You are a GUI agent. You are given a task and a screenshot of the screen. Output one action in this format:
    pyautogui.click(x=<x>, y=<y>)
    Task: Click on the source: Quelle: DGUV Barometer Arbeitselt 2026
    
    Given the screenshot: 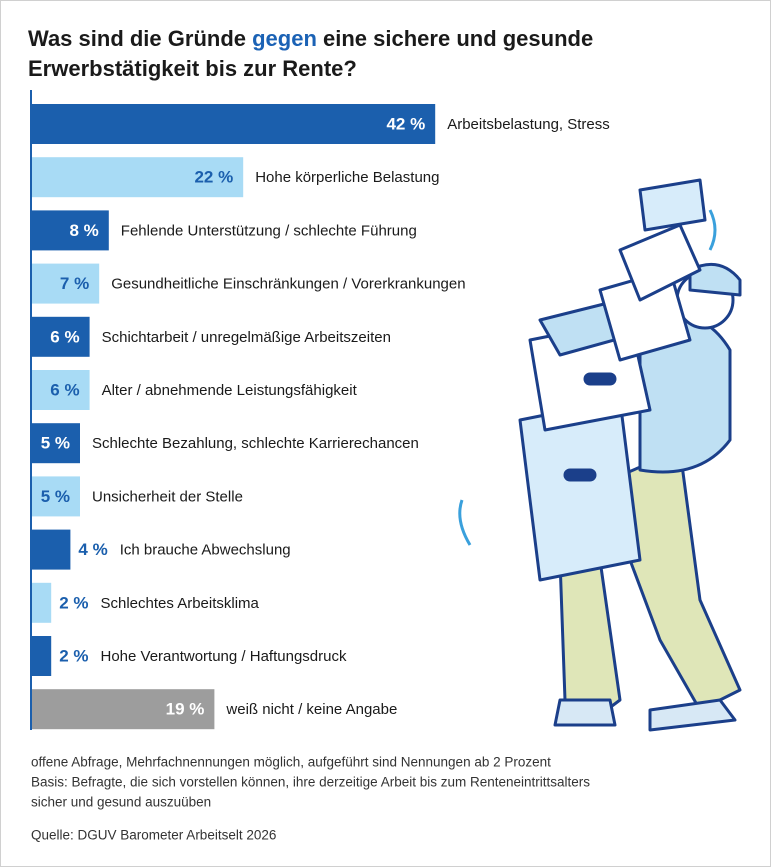 What is the action you would take?
    pyautogui.click(x=153, y=835)
    